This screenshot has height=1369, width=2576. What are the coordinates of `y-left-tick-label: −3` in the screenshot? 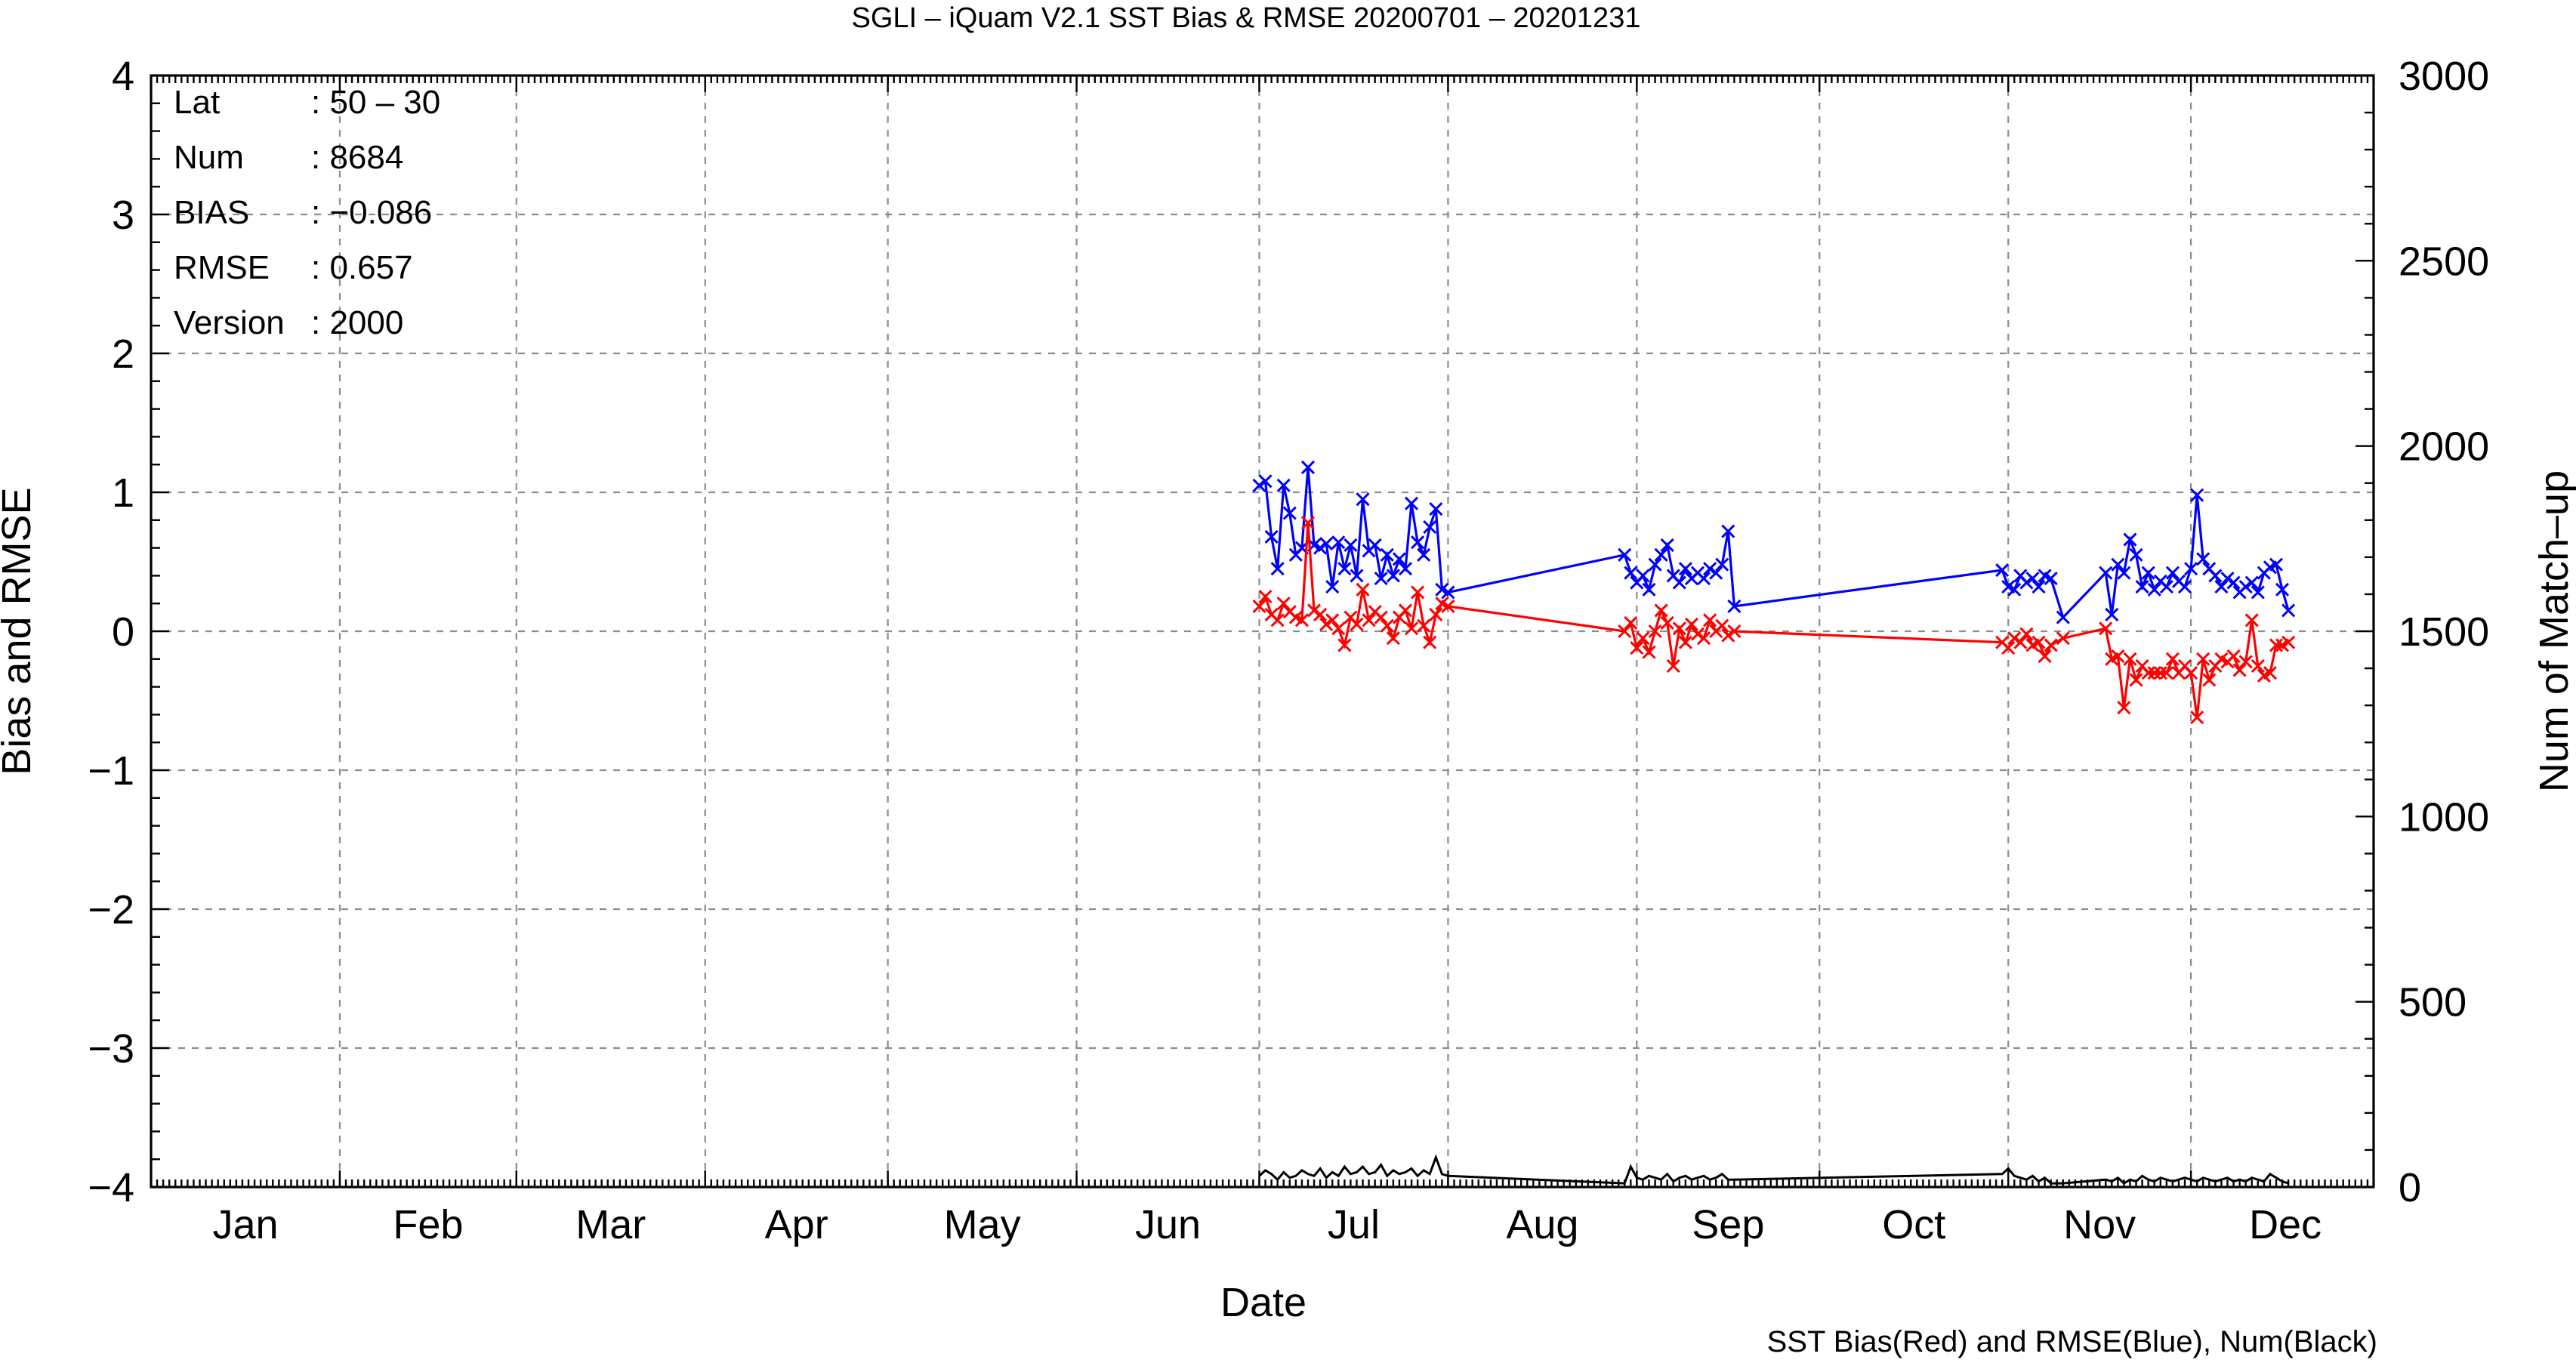 It's located at (111, 1048).